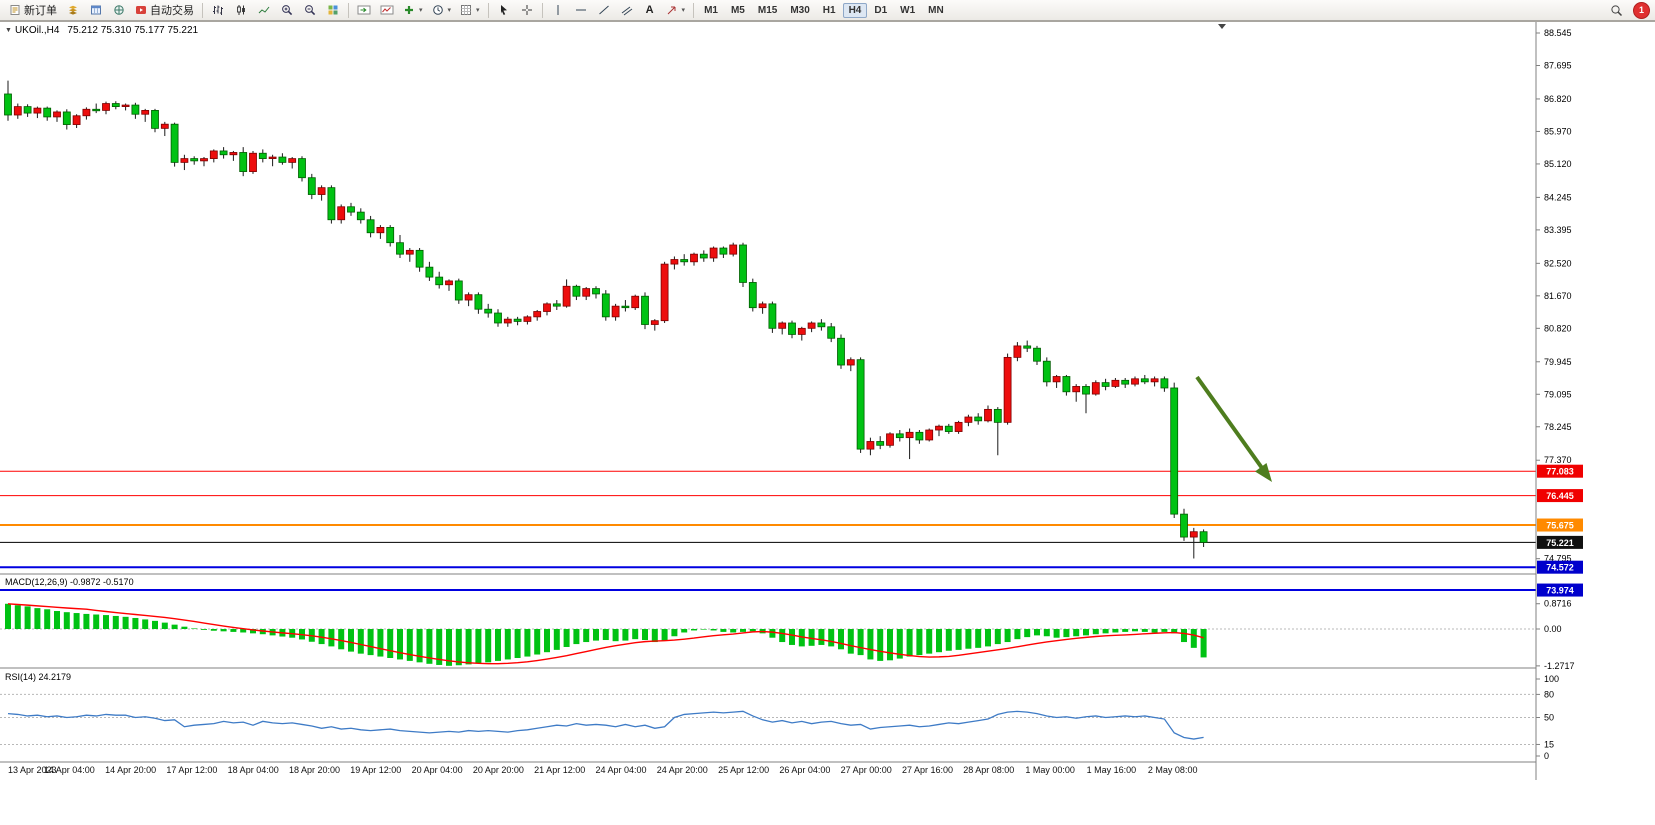  What do you see at coordinates (413, 10) in the screenshot?
I see `add-indicator-button: ▾` at bounding box center [413, 10].